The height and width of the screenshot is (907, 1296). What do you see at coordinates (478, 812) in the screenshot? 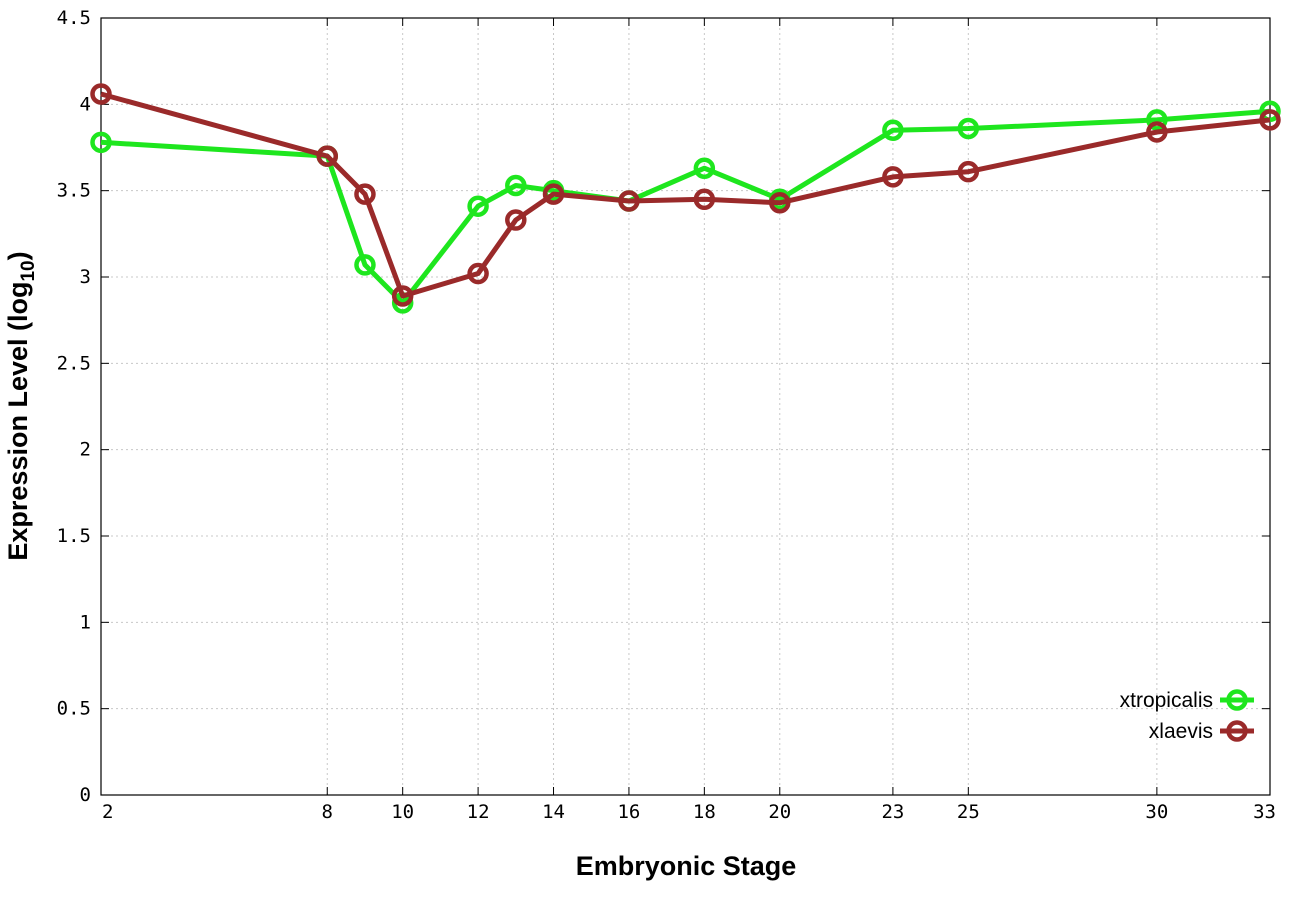
I see `x-tick-label: 12` at bounding box center [478, 812].